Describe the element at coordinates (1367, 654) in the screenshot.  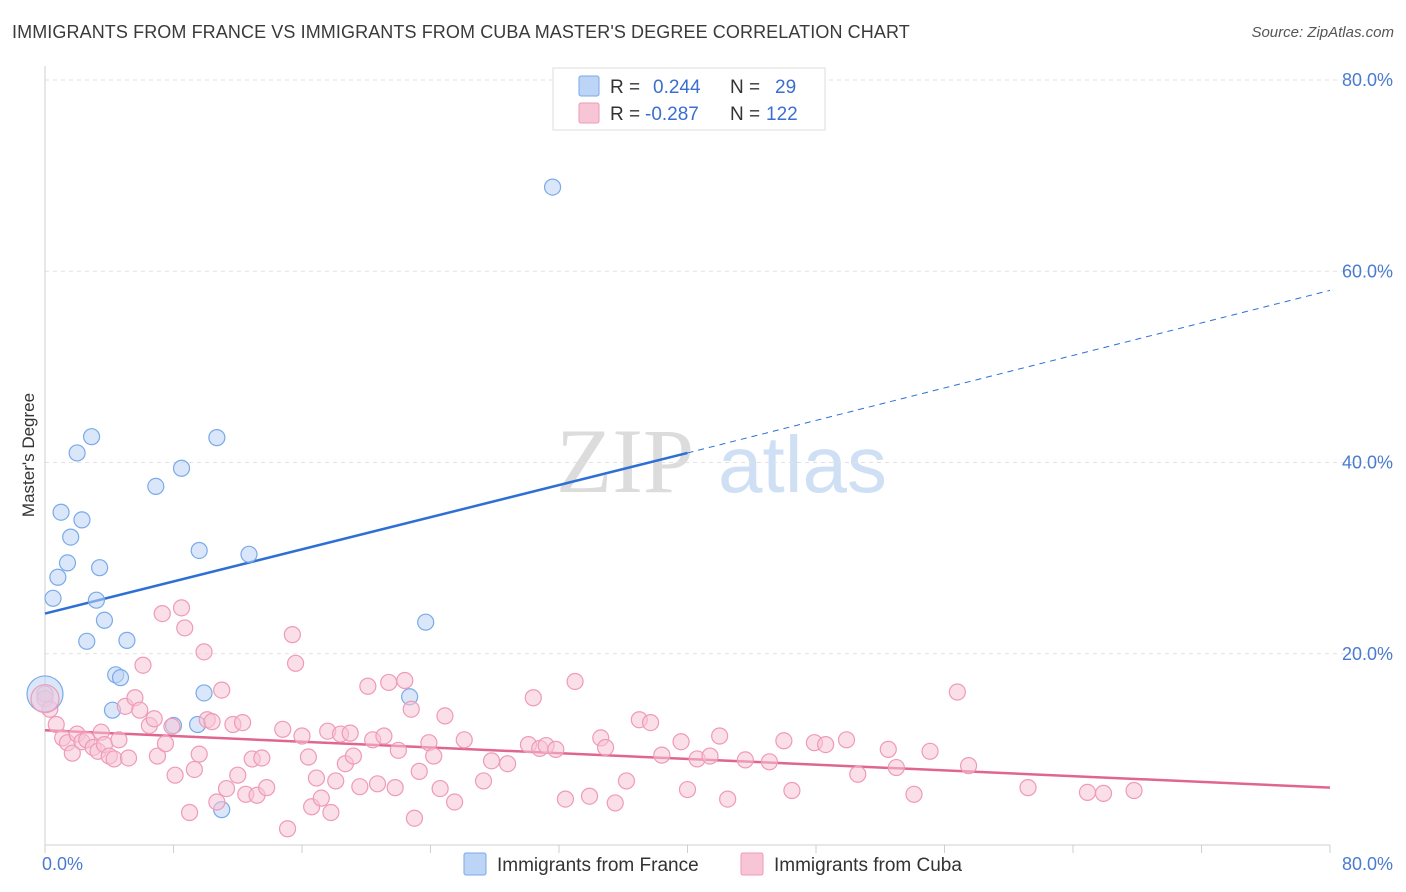
I see `y-tick-label-0: 20.0%` at that location.